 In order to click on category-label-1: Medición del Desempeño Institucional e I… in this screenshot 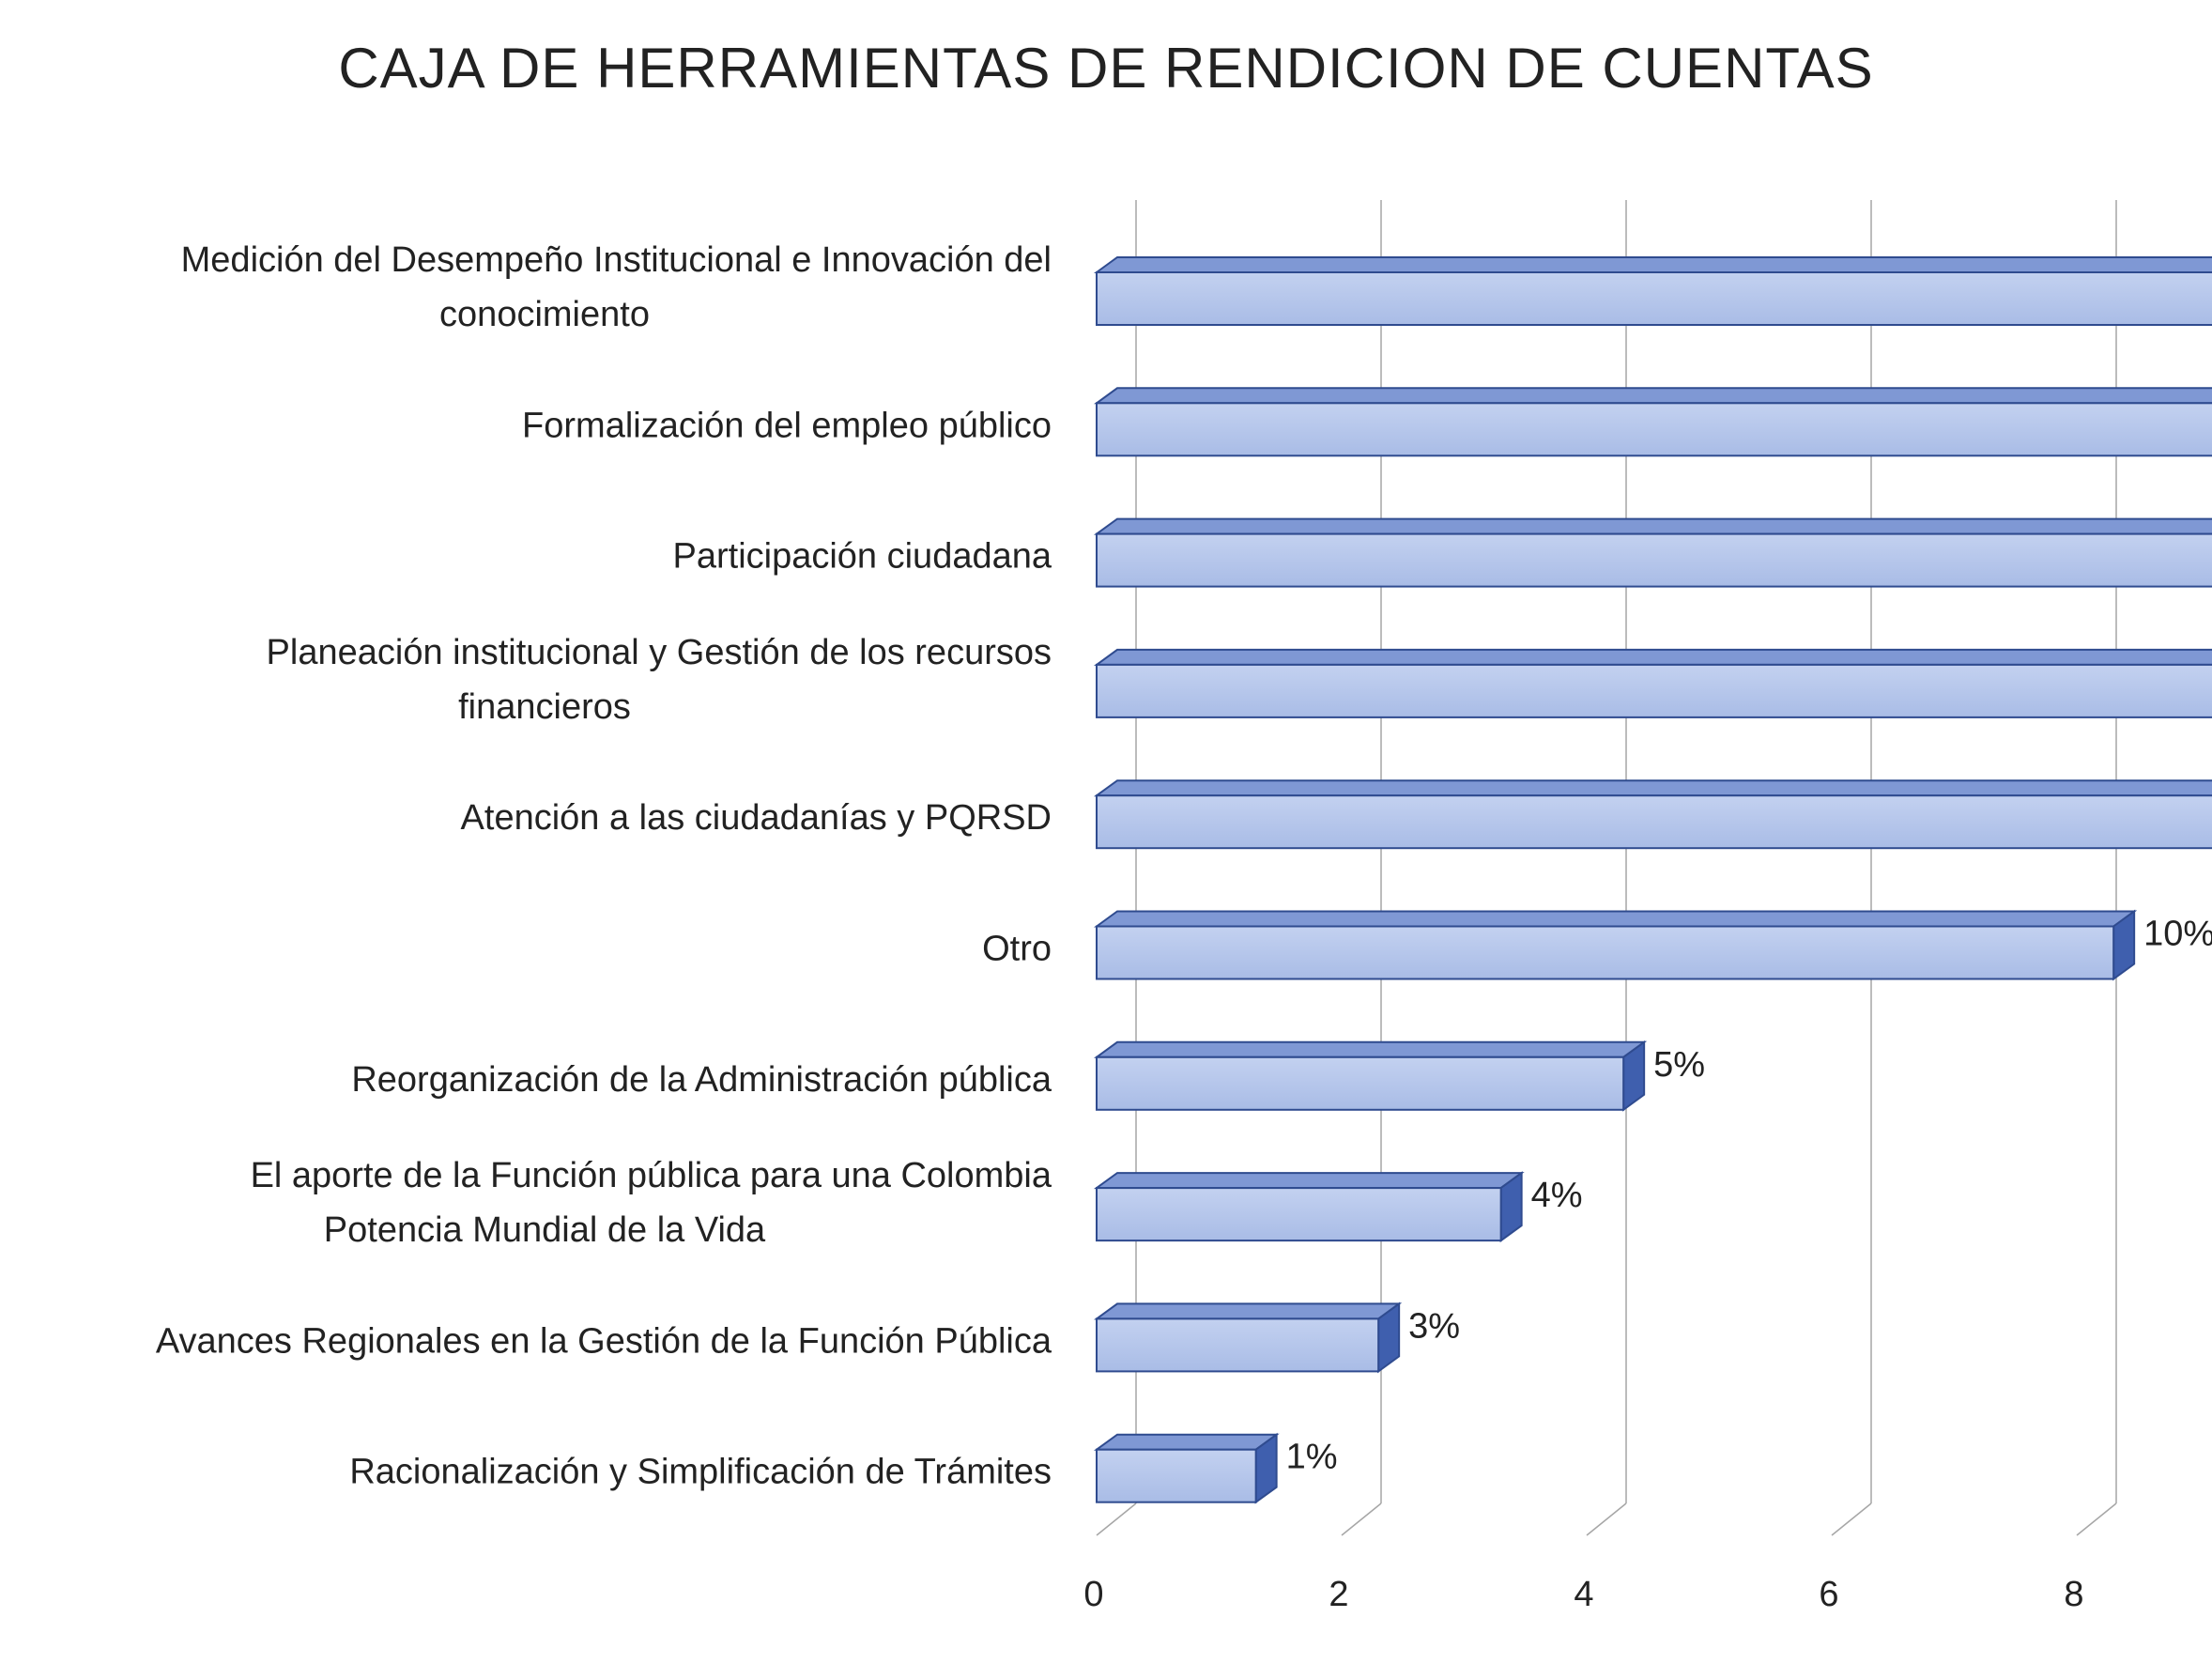, I will do `click(616, 260)`.